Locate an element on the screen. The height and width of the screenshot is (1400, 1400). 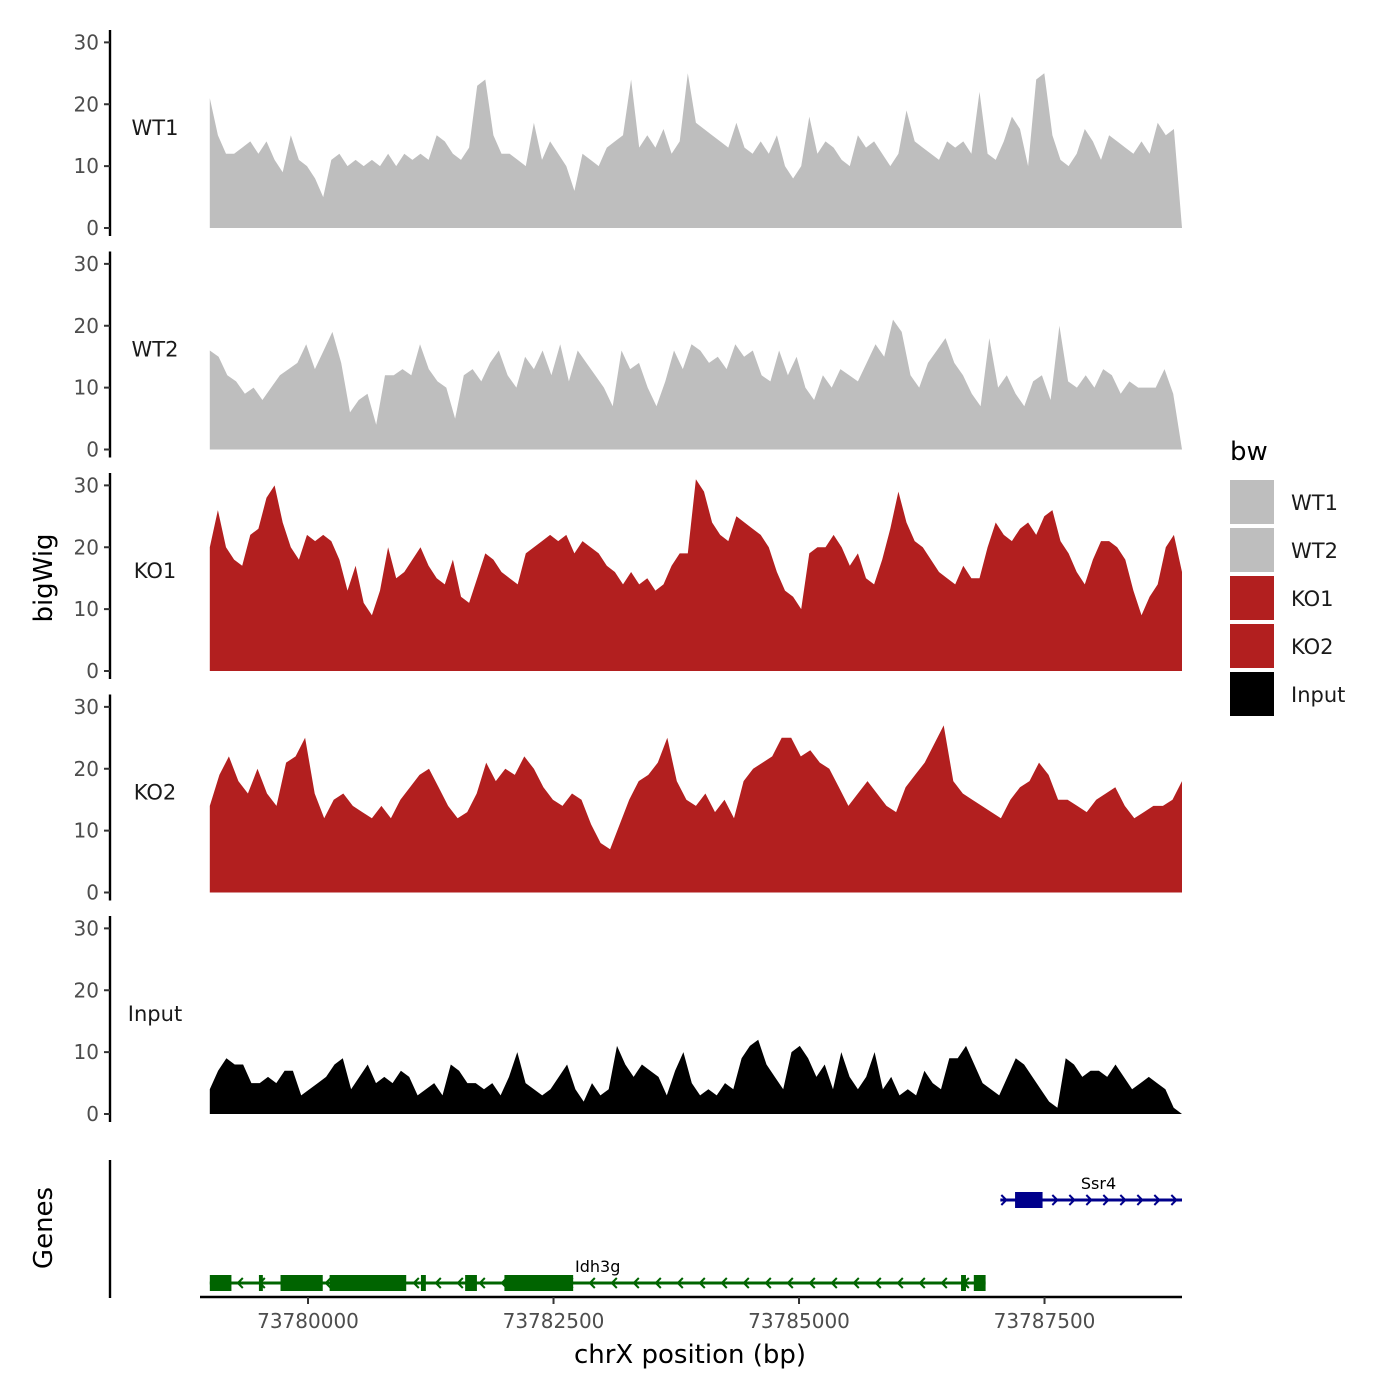
track-wt1: 0 10 20 30 WT1 is located at coordinates (628, 135).